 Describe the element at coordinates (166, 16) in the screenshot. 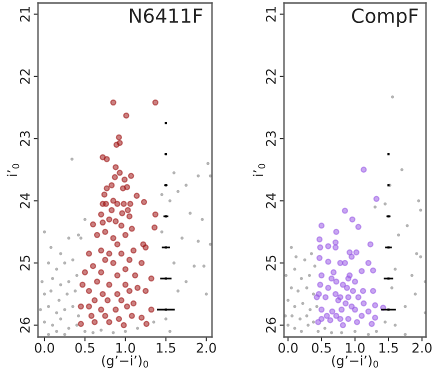

I see `chart-title: N6411F` at that location.